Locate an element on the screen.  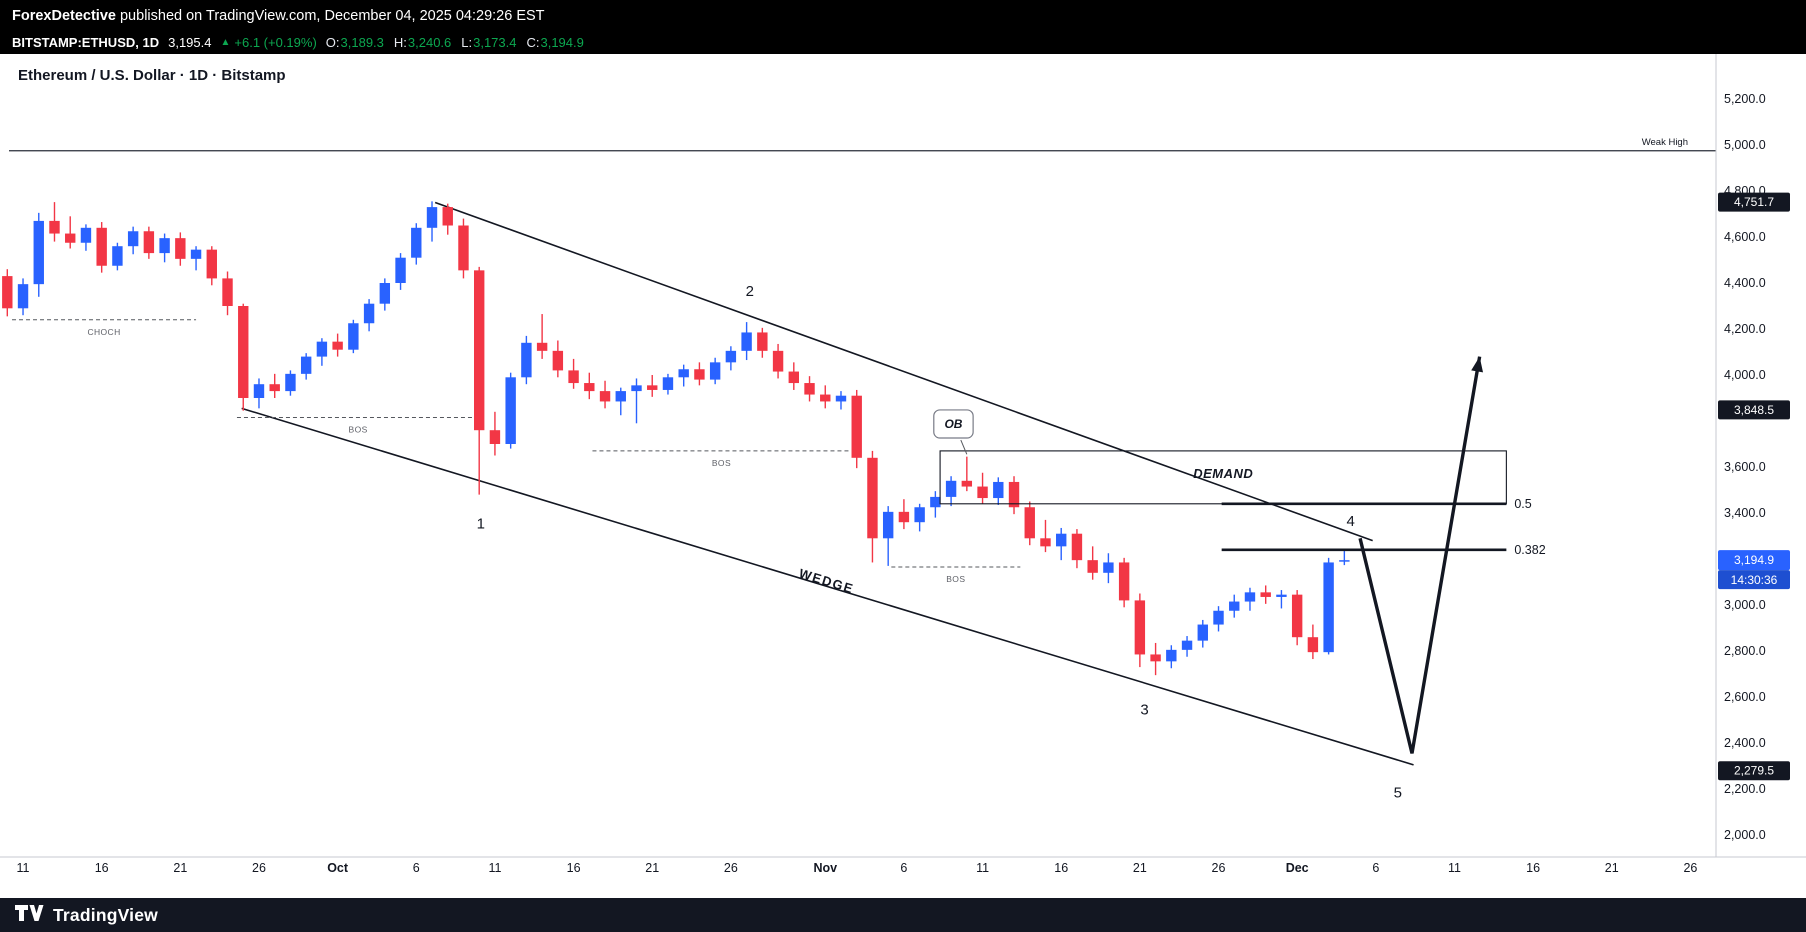
price-change: ▲ +6.1 (+0.19%) is located at coordinates (268, 42).